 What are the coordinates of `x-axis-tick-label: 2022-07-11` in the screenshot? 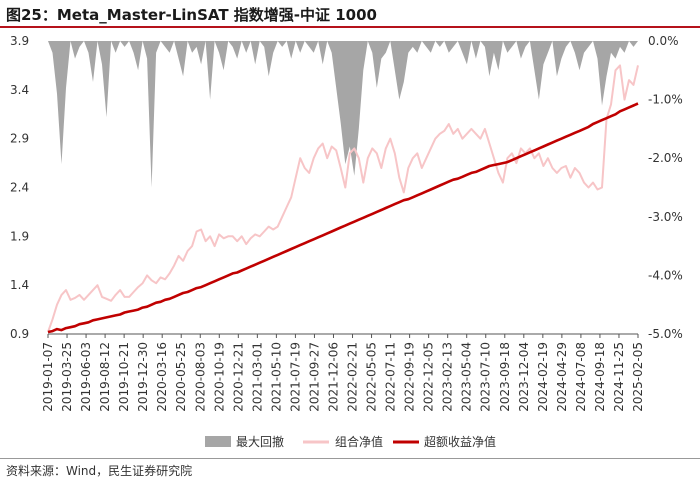 It's located at (391, 377).